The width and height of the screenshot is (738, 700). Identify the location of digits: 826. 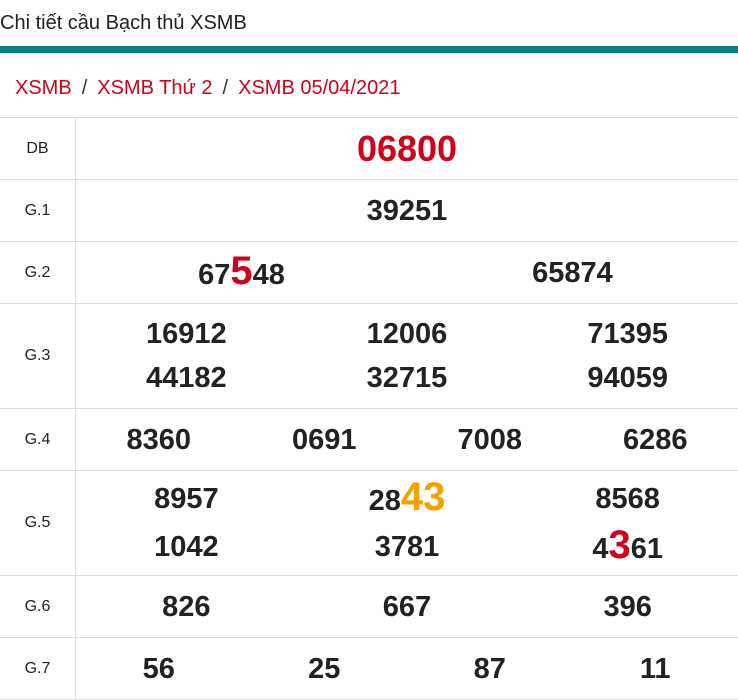
(186, 606).